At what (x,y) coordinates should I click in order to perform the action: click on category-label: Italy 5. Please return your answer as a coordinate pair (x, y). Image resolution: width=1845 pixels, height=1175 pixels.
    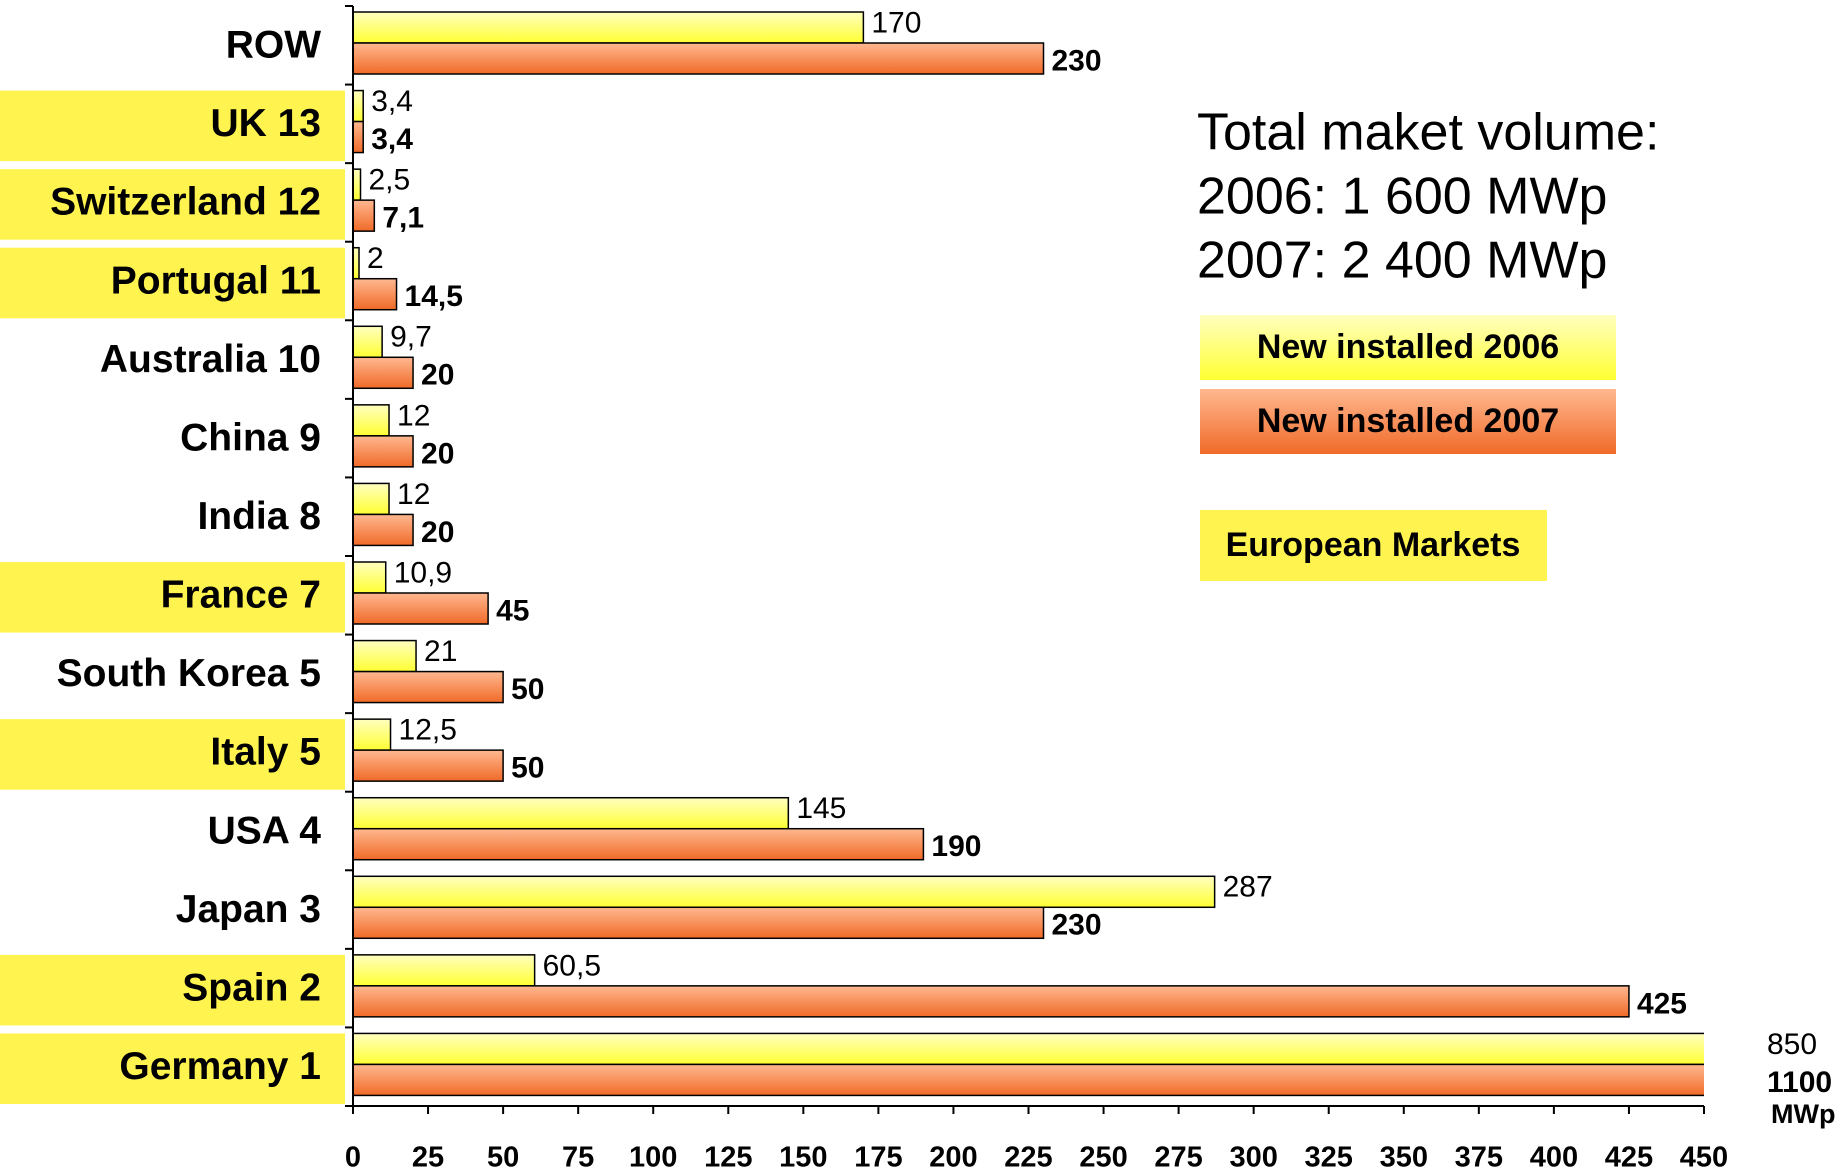
    Looking at the image, I should click on (265, 752).